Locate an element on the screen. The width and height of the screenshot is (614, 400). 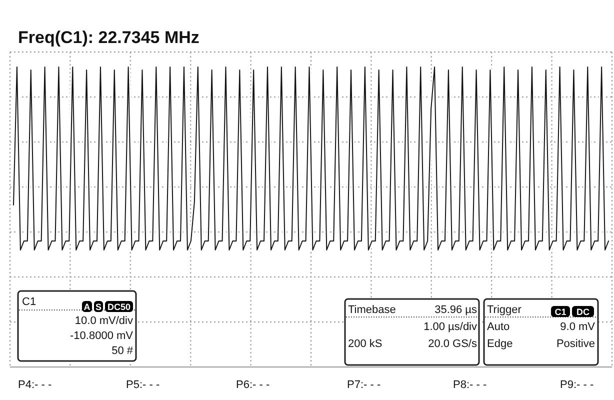
annotation: S is located at coordinates (98, 307).